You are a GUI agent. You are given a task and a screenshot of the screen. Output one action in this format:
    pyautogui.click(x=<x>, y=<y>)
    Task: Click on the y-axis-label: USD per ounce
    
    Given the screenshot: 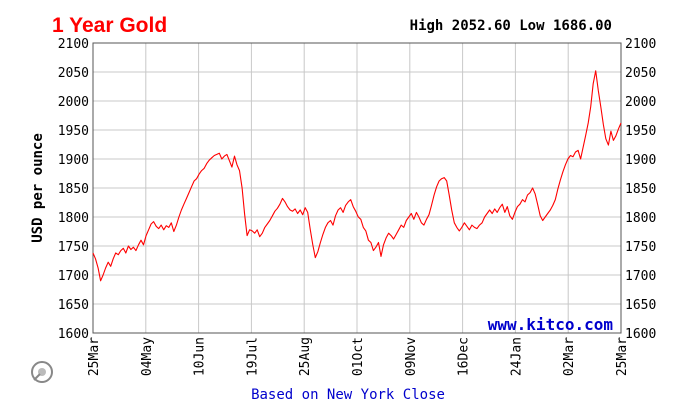 What is the action you would take?
    pyautogui.click(x=38, y=188)
    